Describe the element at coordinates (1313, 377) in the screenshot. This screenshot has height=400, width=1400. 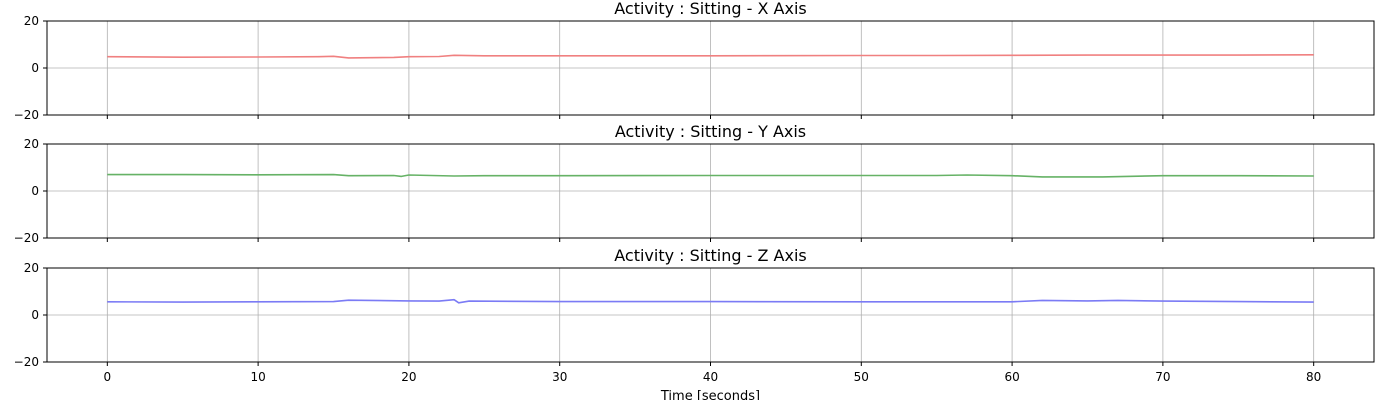
I see `x-tick-label: 80` at that location.